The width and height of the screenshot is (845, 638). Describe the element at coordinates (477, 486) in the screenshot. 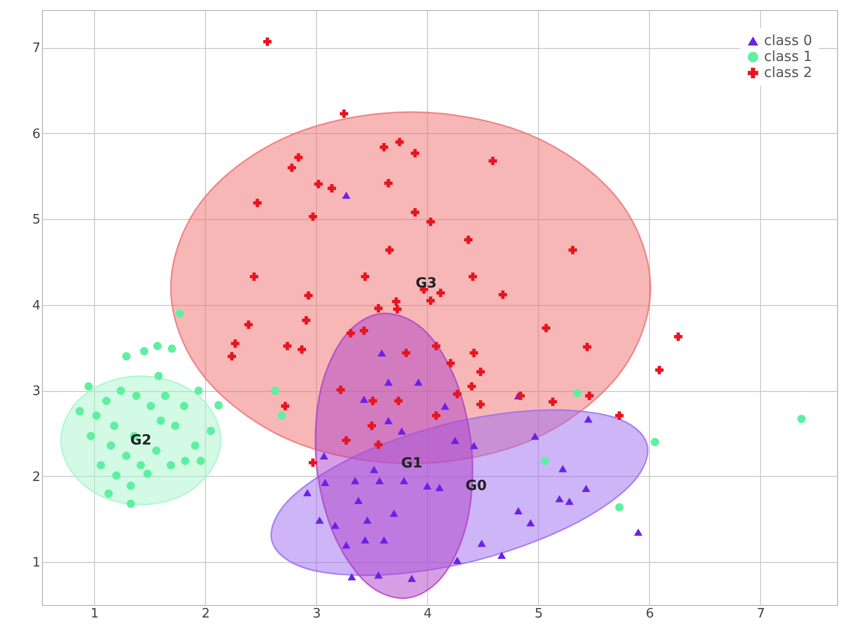

I see `annotation: G0` at that location.